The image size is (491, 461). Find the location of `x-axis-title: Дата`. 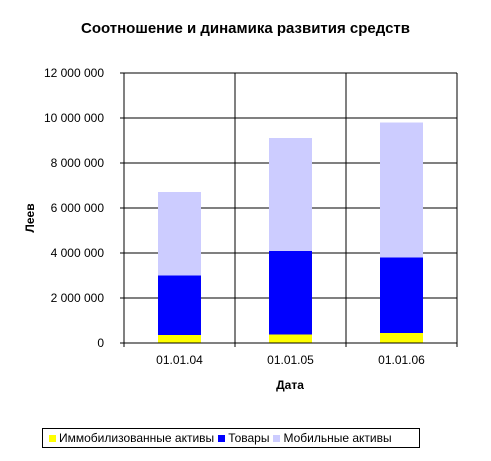

x-axis-title: Дата is located at coordinates (290, 385).